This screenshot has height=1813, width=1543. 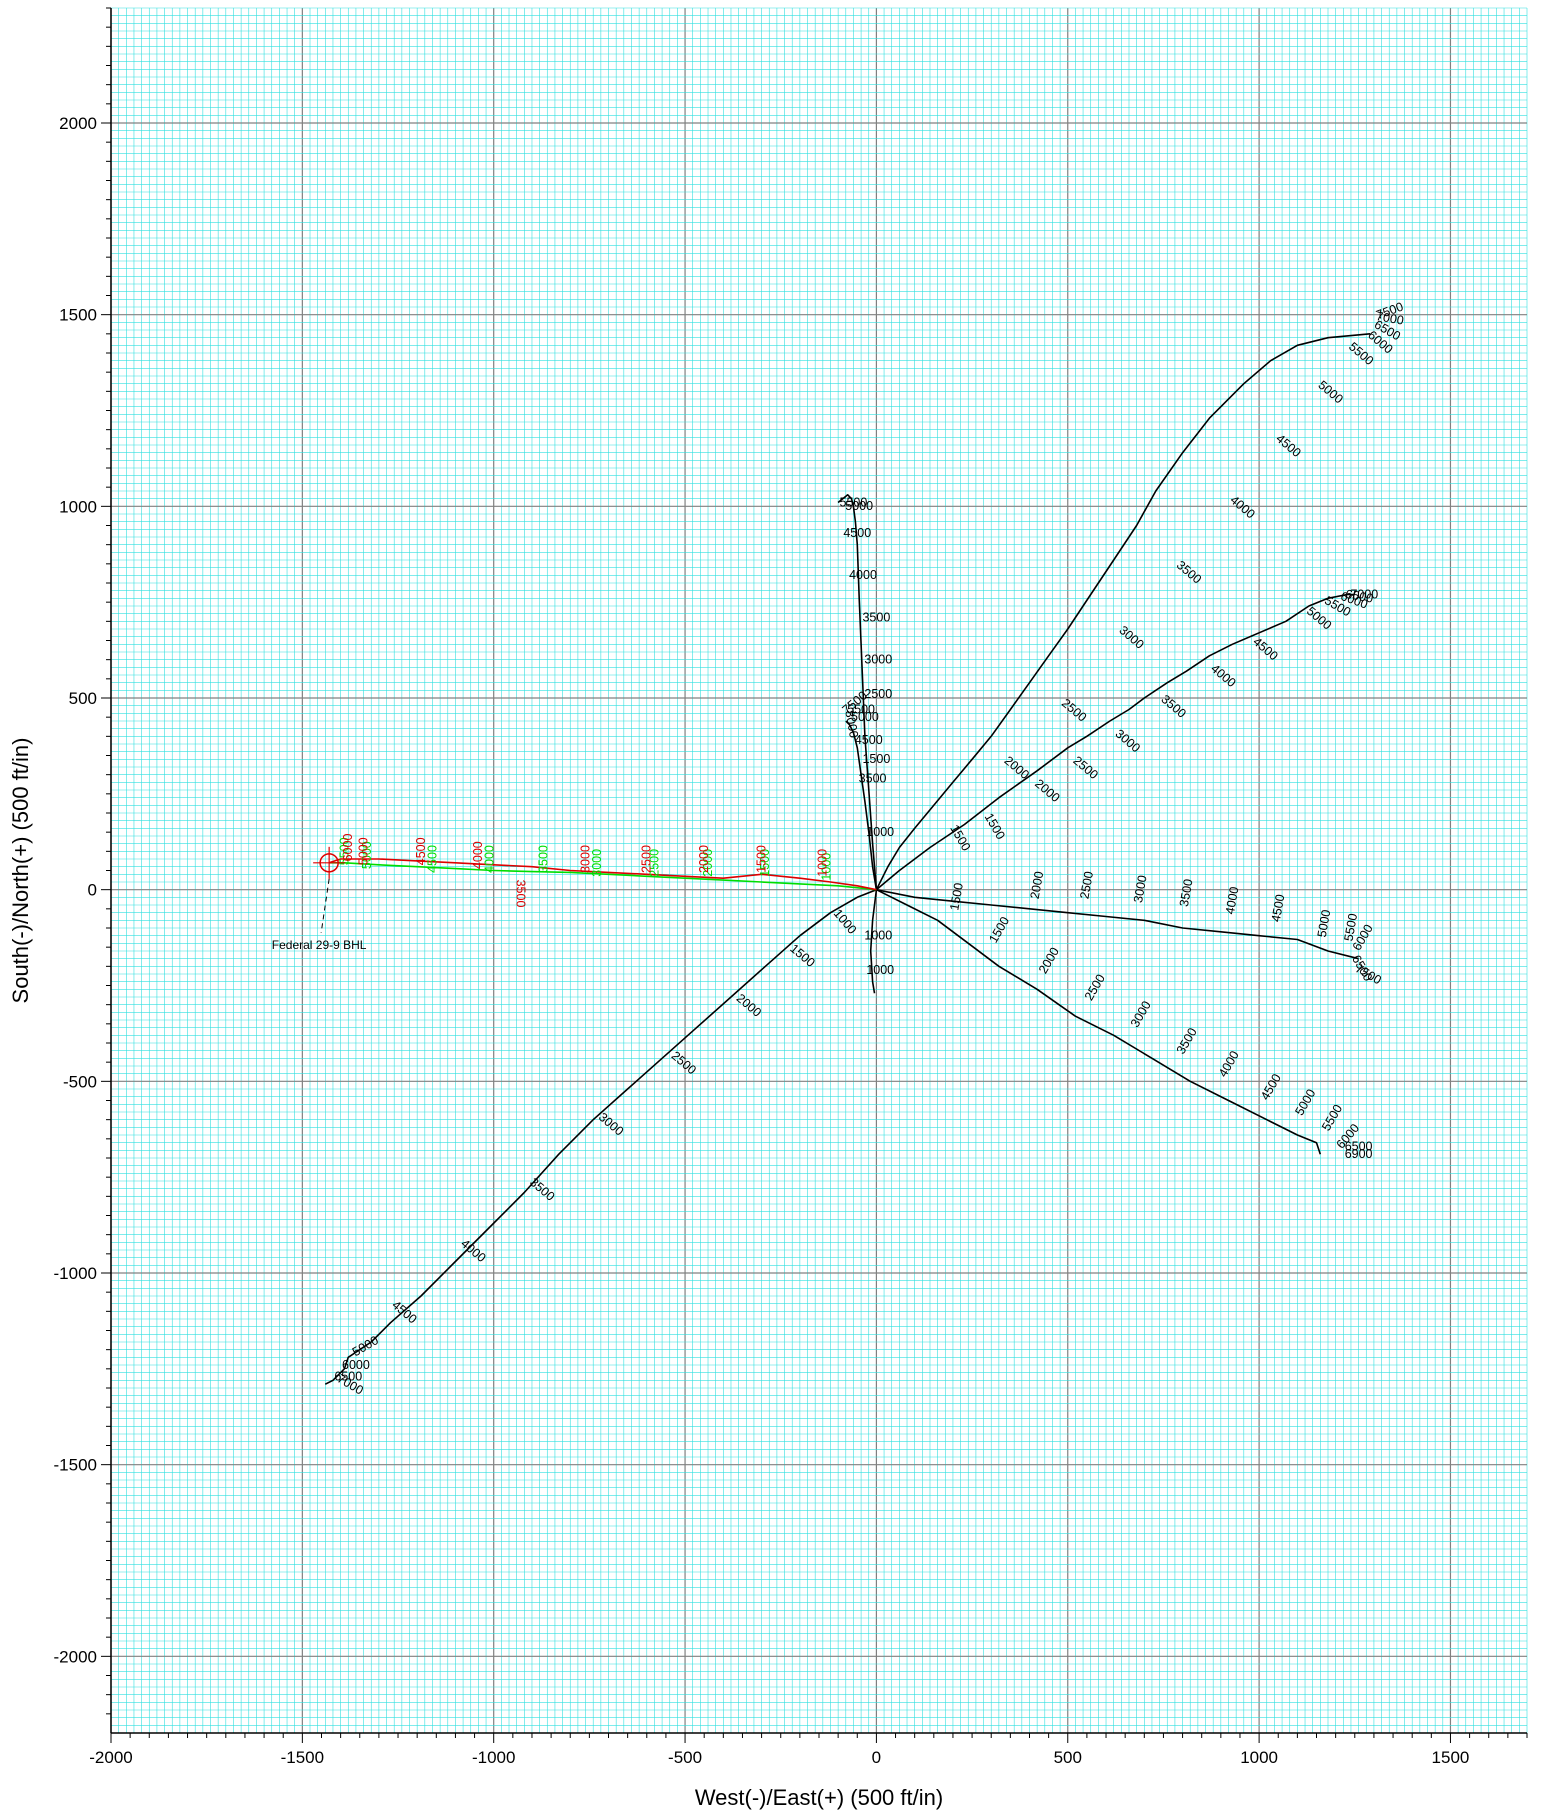 What do you see at coordinates (1259, 1757) in the screenshot?
I see `x-tick-label: 1000` at bounding box center [1259, 1757].